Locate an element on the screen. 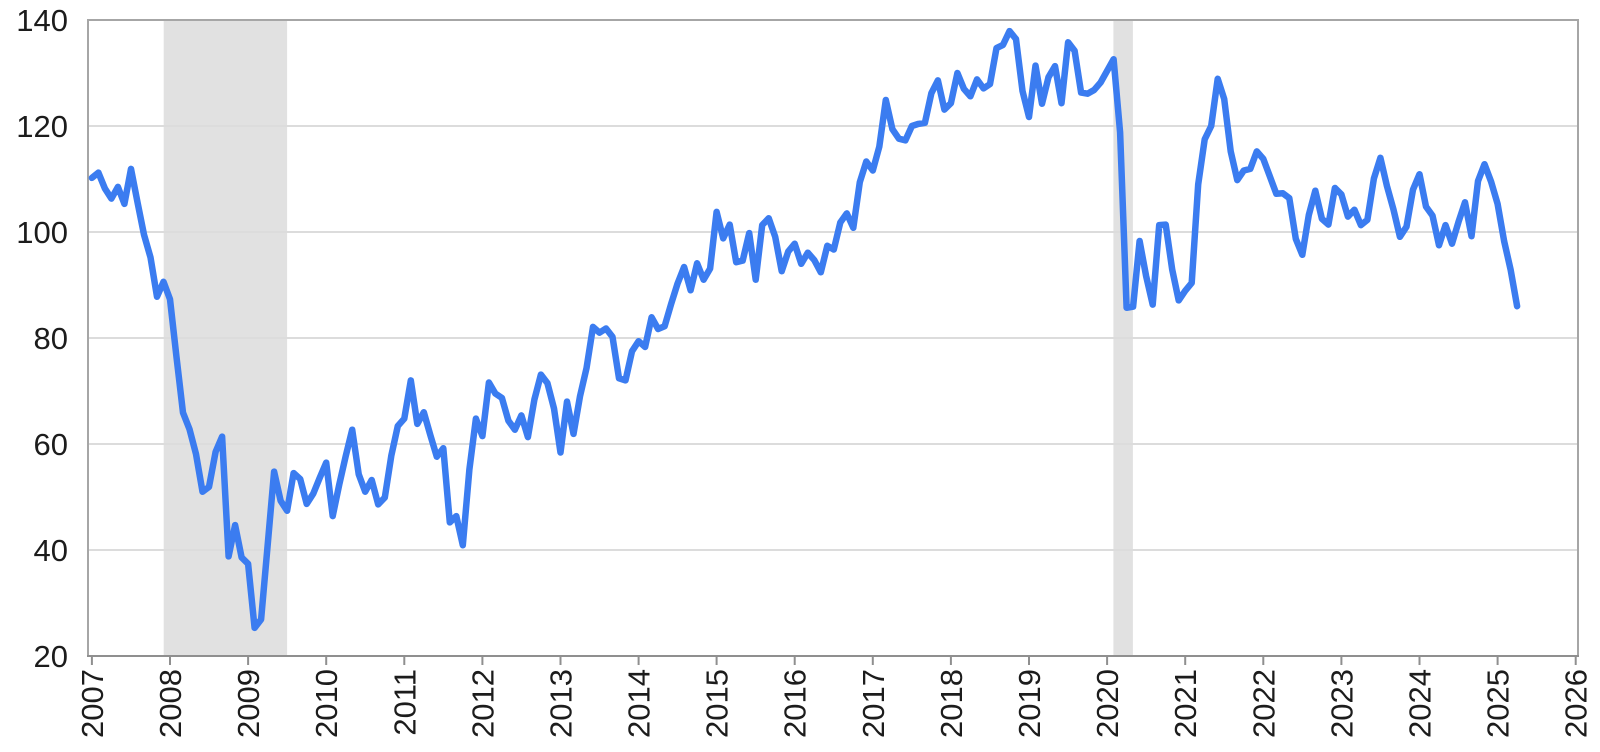  x-tick-label: 2012 is located at coordinates (482, 703).